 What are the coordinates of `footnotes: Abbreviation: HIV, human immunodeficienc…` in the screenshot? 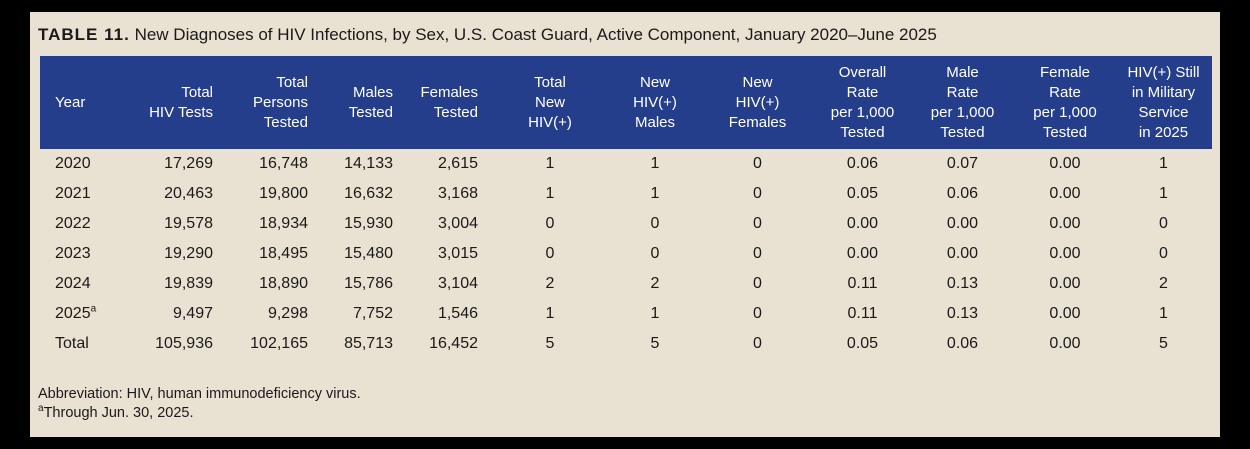 It's located at (629, 404).